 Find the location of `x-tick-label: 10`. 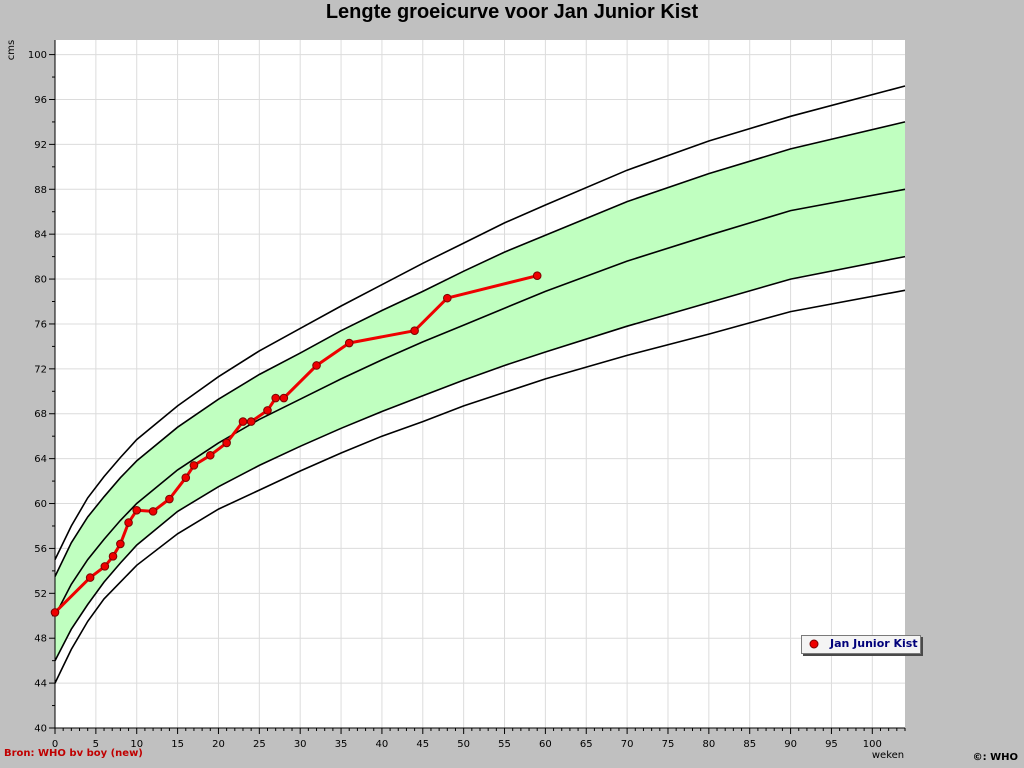

x-tick-label: 10 is located at coordinates (136, 744).